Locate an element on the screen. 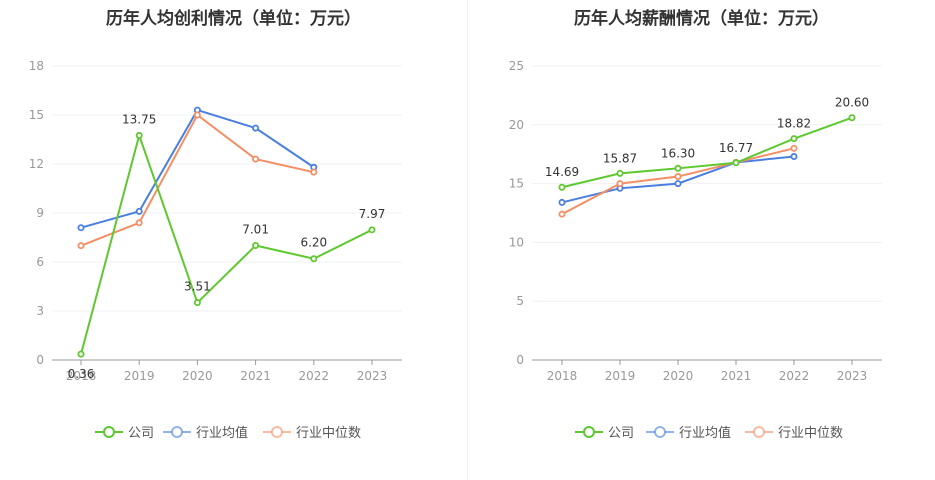 The image size is (935, 480). data-label: 20.60 is located at coordinates (852, 103).